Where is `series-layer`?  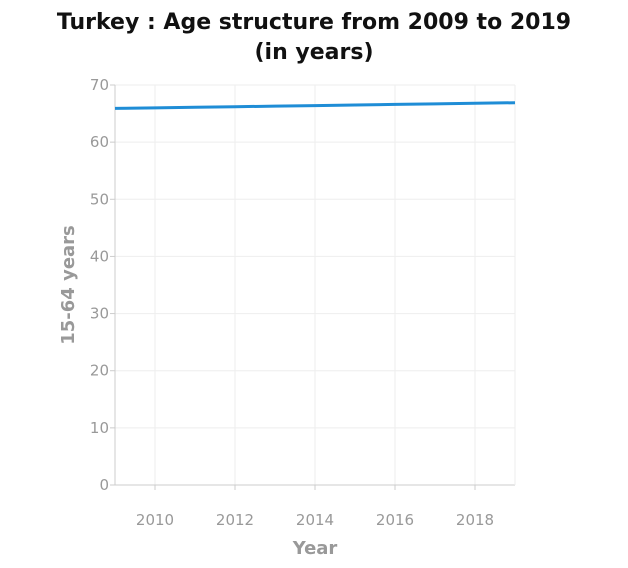 series-layer is located at coordinates (315, 105).